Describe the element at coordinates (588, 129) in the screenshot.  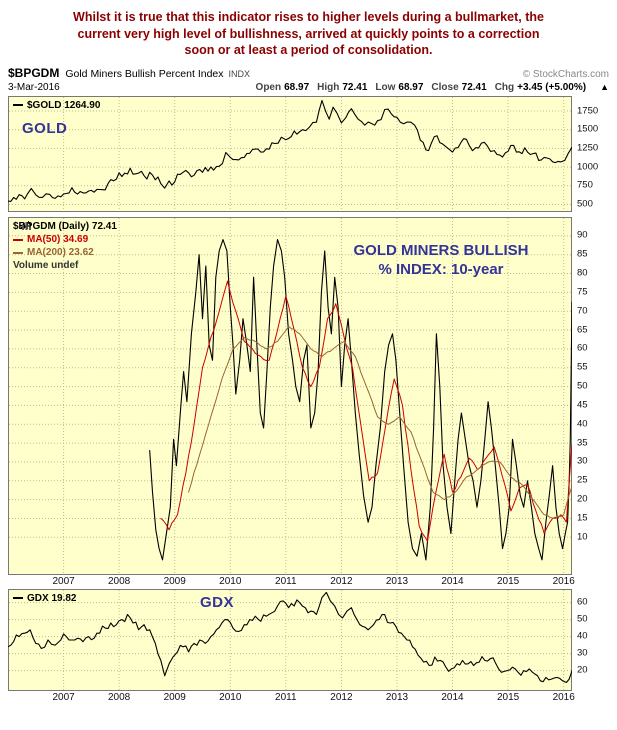
I see `y-tick-label: 1500` at that location.